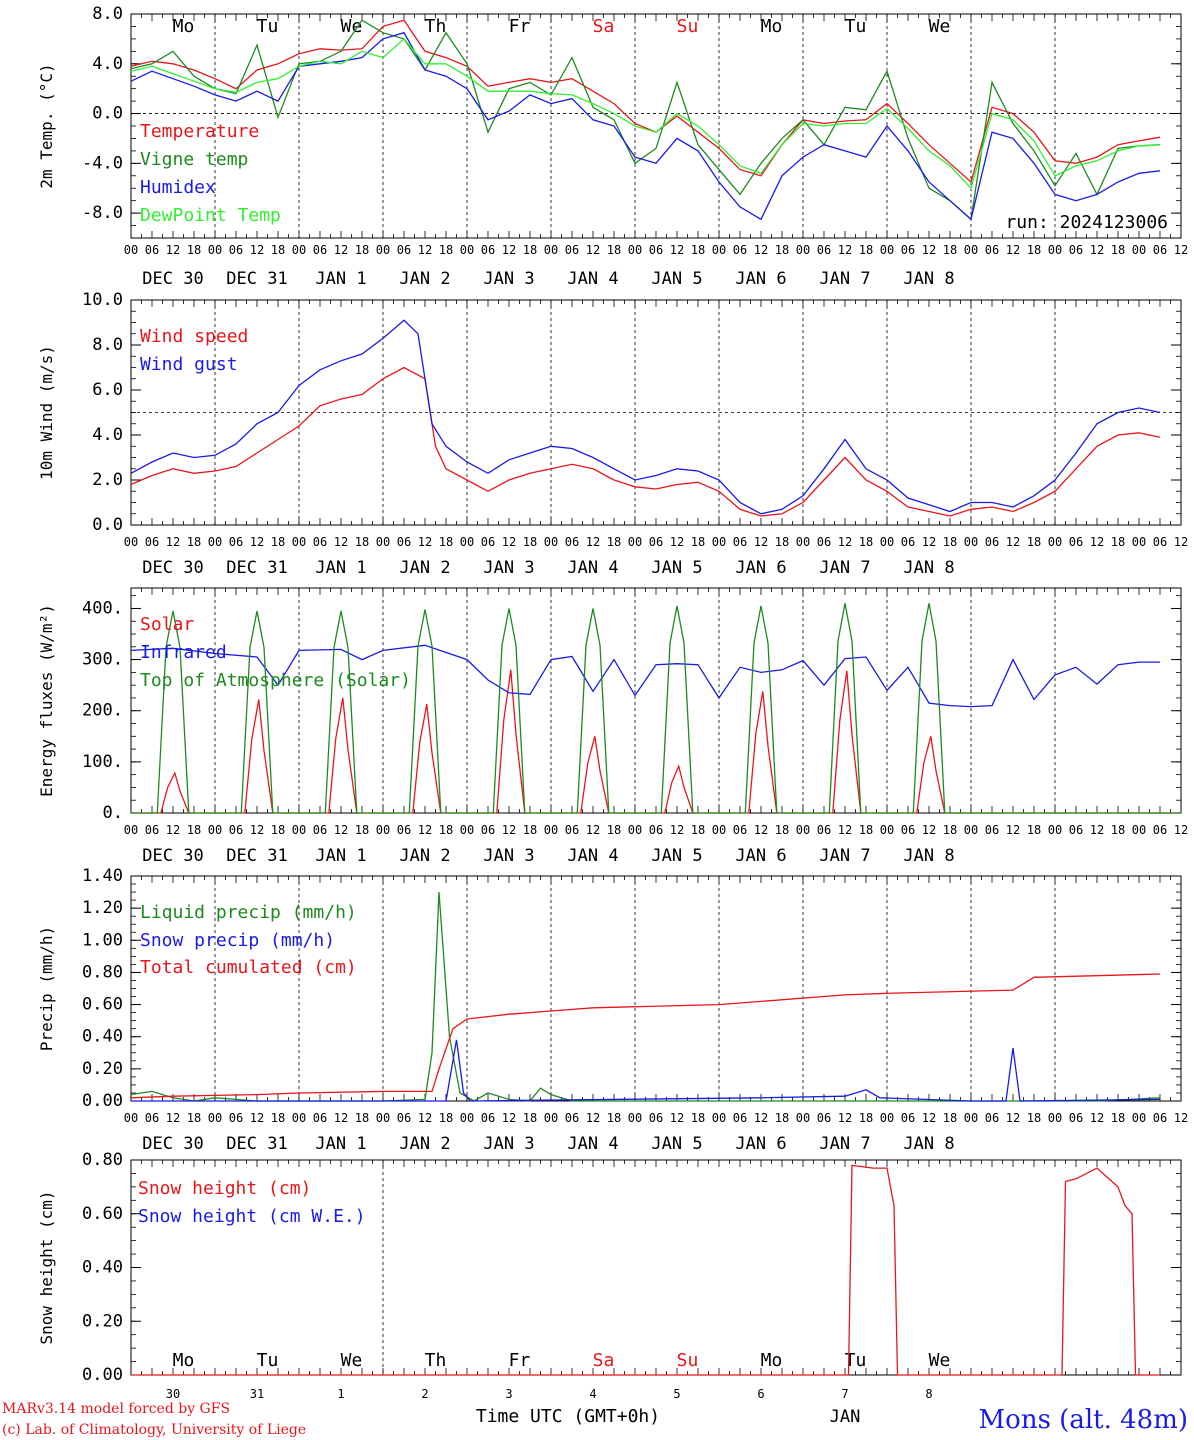  Describe the element at coordinates (928, 568) in the screenshot. I see `x-date-label: JAN 8` at that location.